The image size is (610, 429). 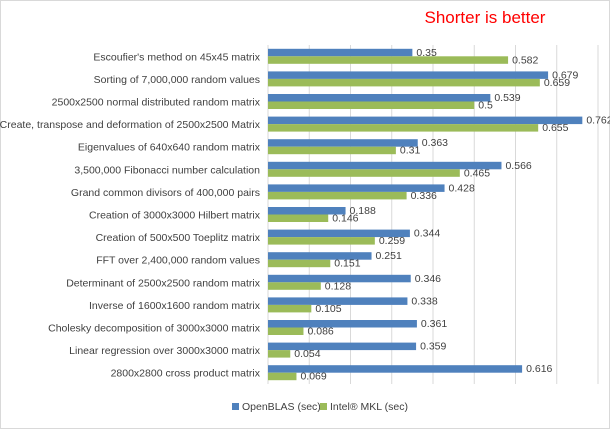 I want to click on legend-label: OpenBLAS (sec), so click(x=281, y=407).